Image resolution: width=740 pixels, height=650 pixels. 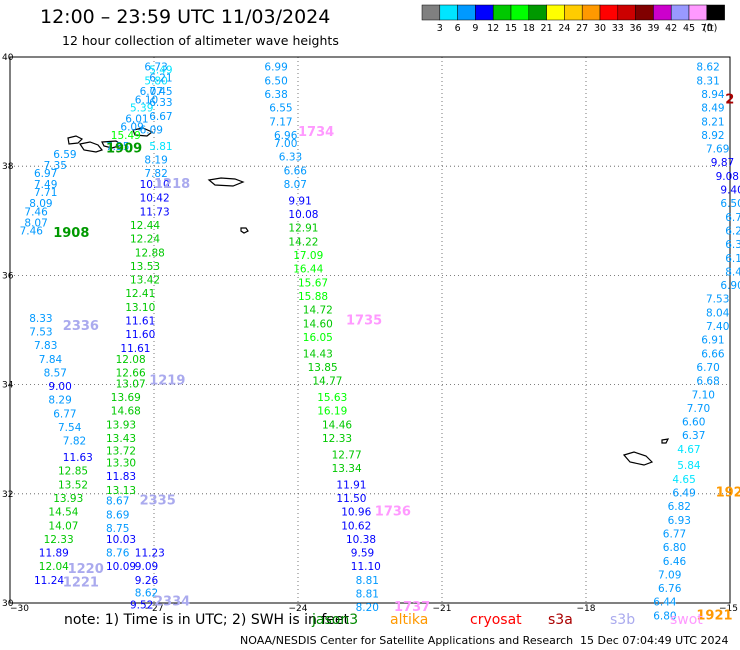 I want to click on wave-height-label: 15.49, so click(x=126, y=136).